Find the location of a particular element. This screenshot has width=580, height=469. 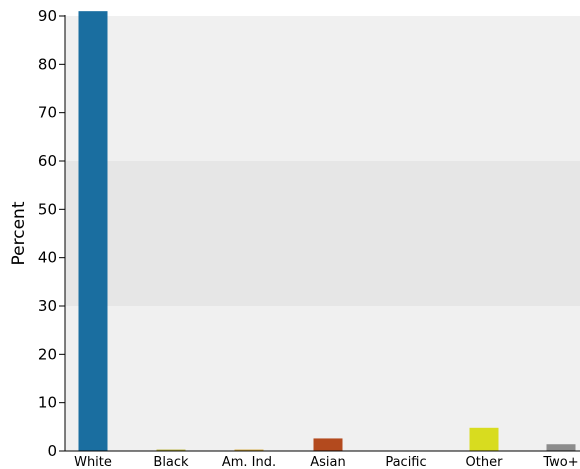

x-tick-labels: White Black Am. Ind. Asian Pacific Other Two+ is located at coordinates (326, 462).